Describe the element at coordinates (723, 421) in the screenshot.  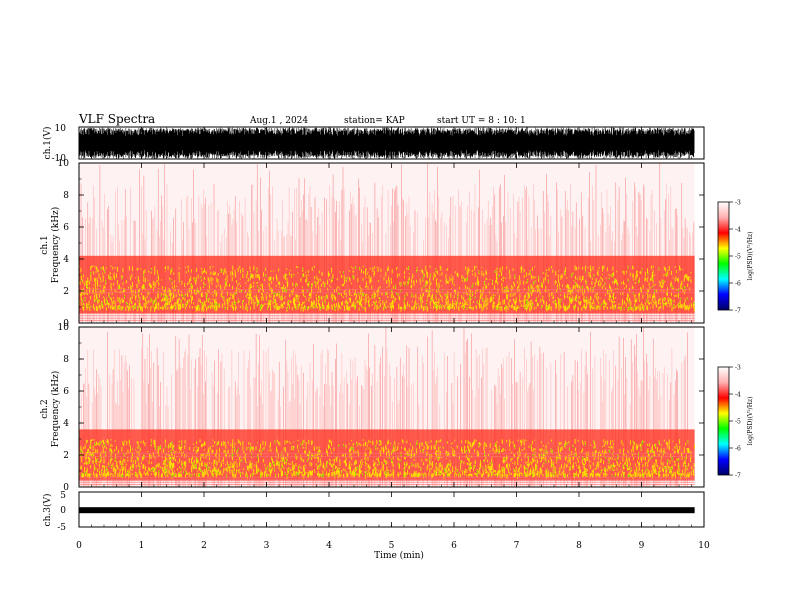
I see `ch2-colorbar-scale` at that location.